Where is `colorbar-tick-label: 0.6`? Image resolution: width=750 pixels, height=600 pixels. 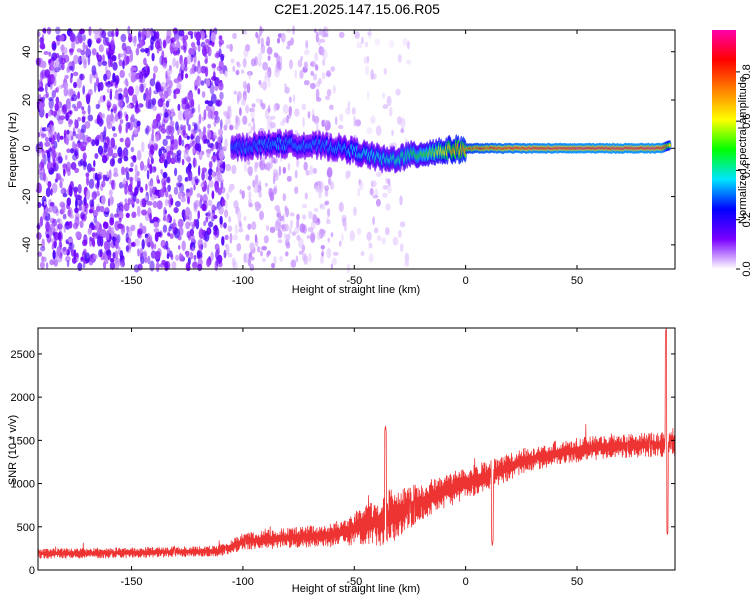 colorbar-tick-label: 0.6 is located at coordinates (745, 121).